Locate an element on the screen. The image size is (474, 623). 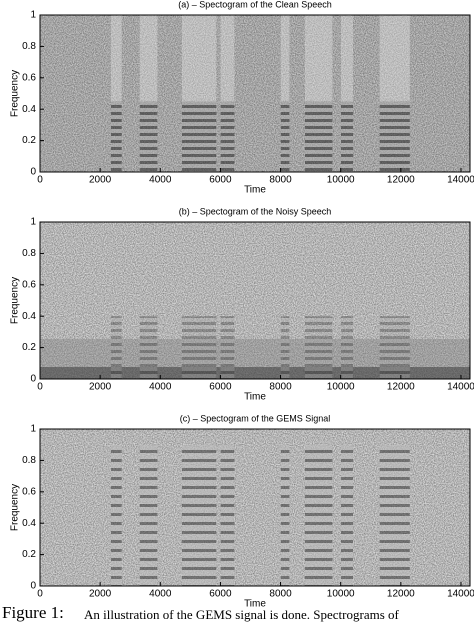
chart-title: (c) – Spectogram of the GEMS Signal is located at coordinates (255, 418).